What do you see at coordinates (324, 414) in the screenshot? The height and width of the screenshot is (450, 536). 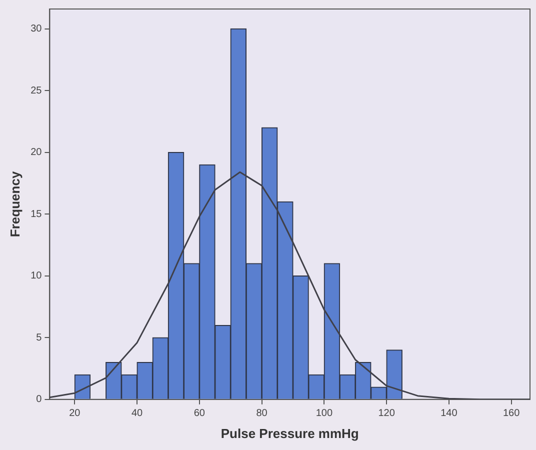 I see `x-tick-label: 100` at bounding box center [324, 414].